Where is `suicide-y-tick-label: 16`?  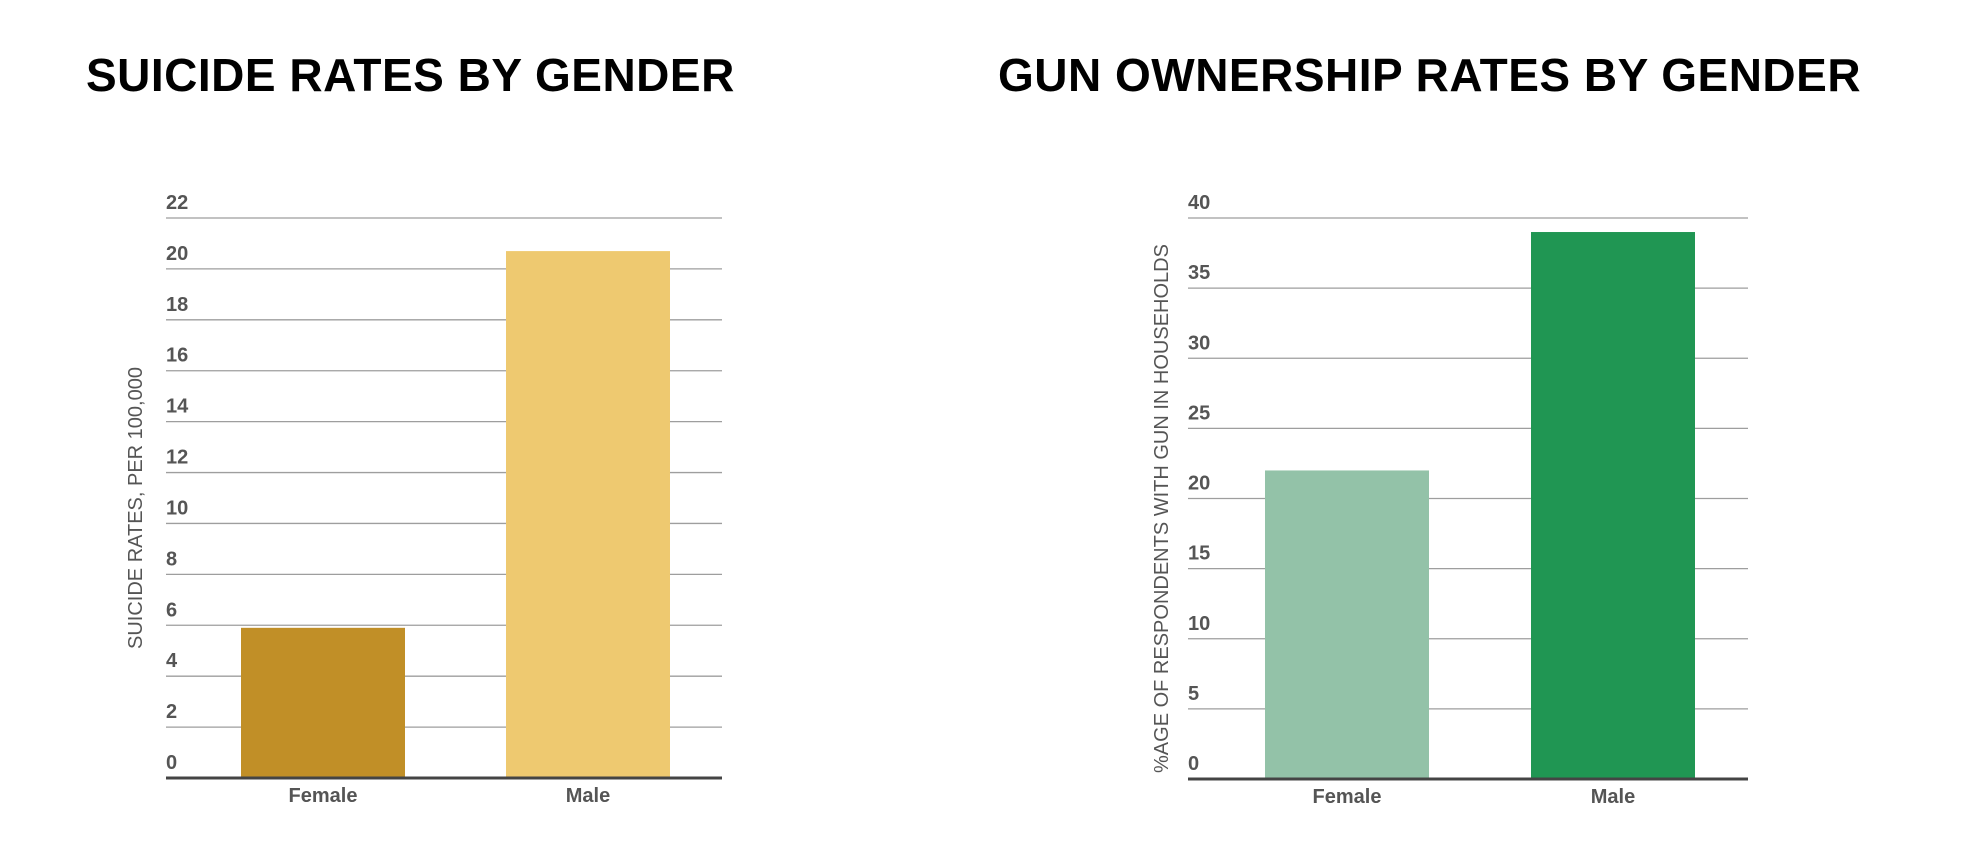 suicide-y-tick-label: 16 is located at coordinates (177, 356).